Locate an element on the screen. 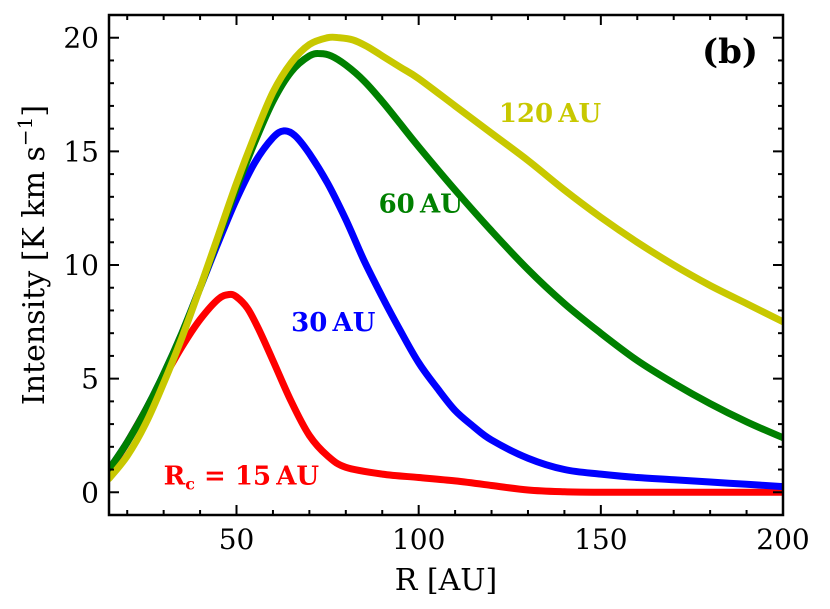 Image resolution: width=830 pixels, height=609 pixels. x-tick-label: 200 is located at coordinates (782, 539).